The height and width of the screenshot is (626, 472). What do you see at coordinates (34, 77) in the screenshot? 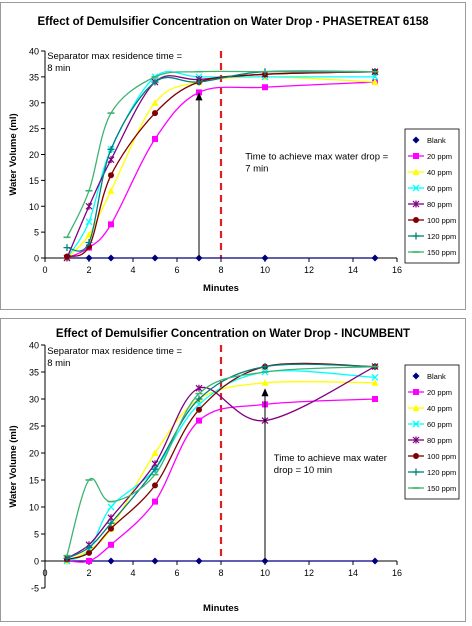
I see `y-tick-label: 35` at bounding box center [34, 77].